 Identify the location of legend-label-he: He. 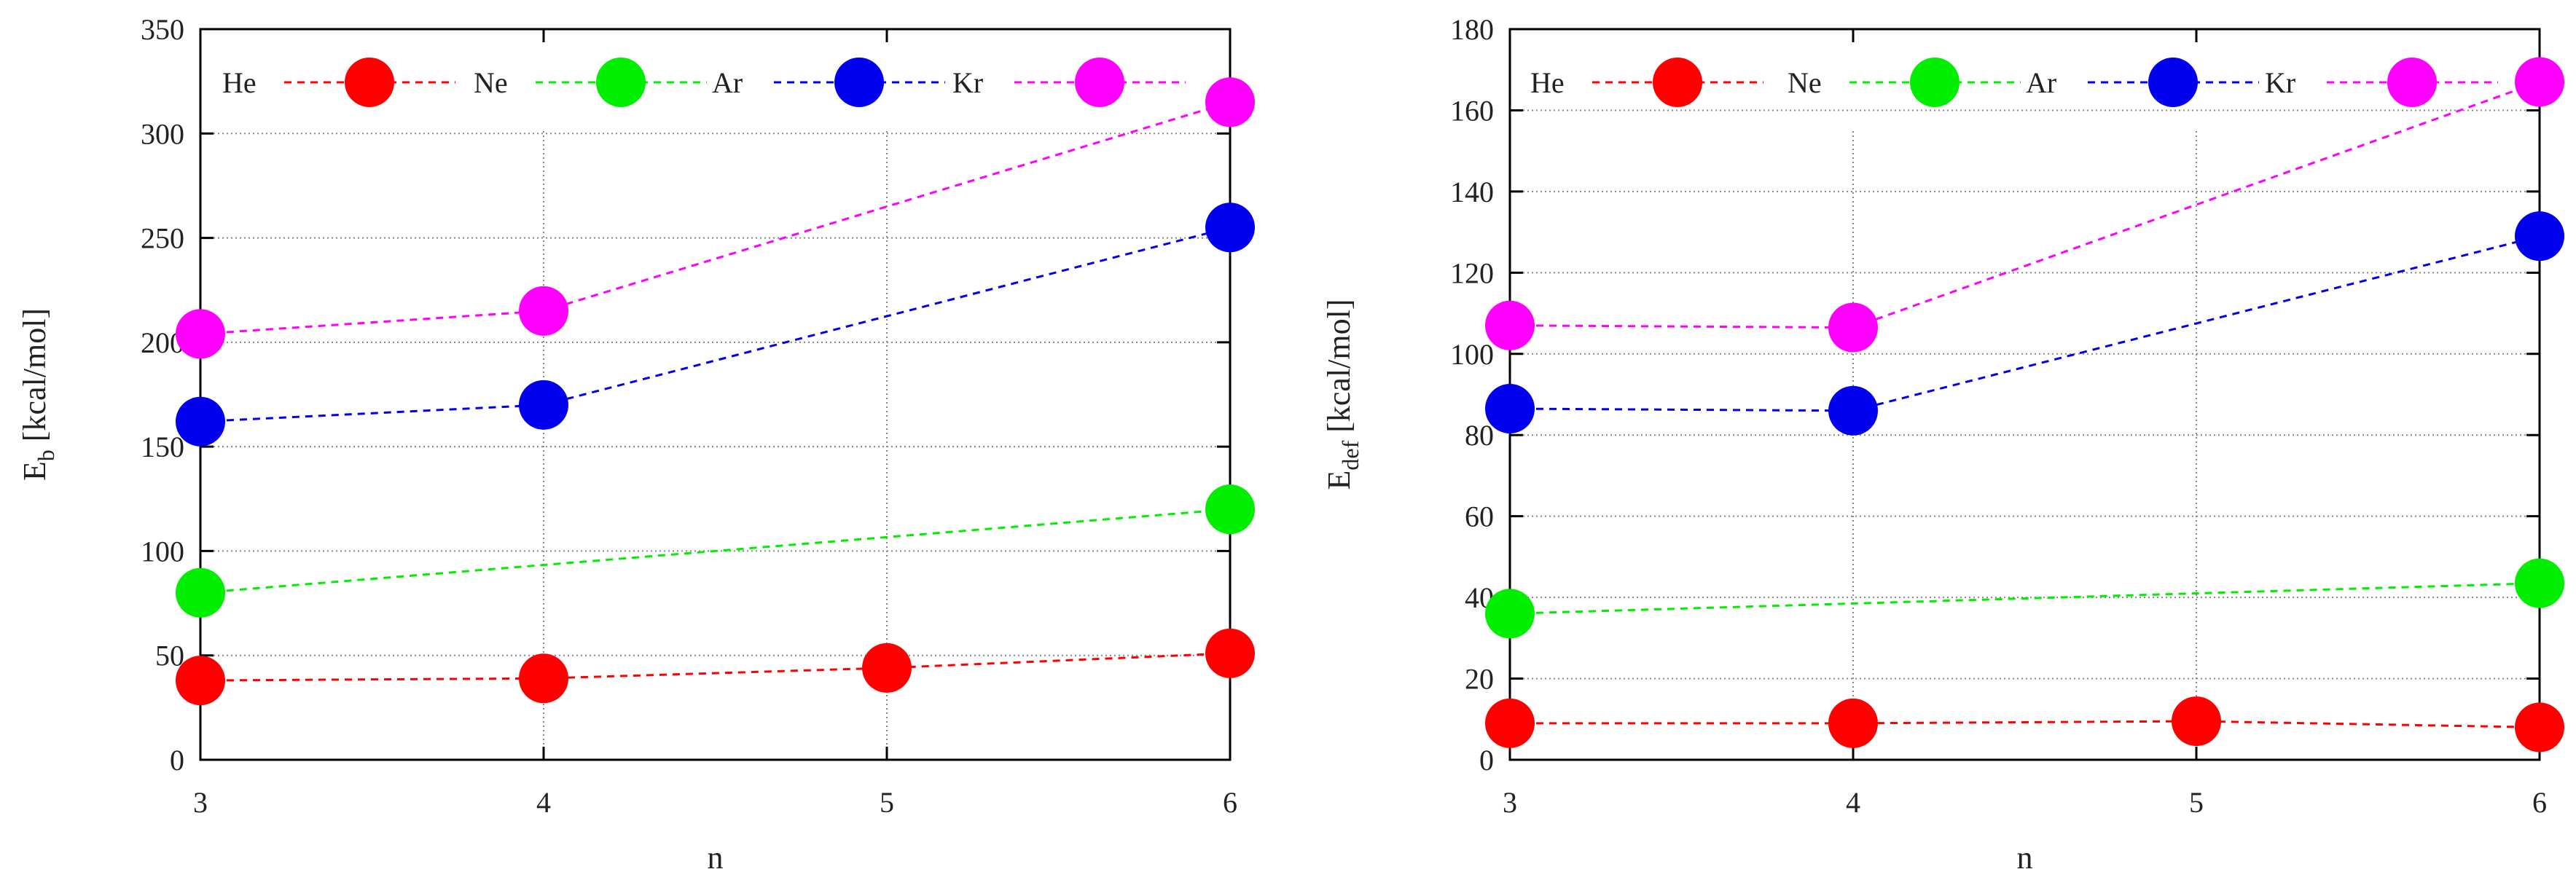
(1547, 82).